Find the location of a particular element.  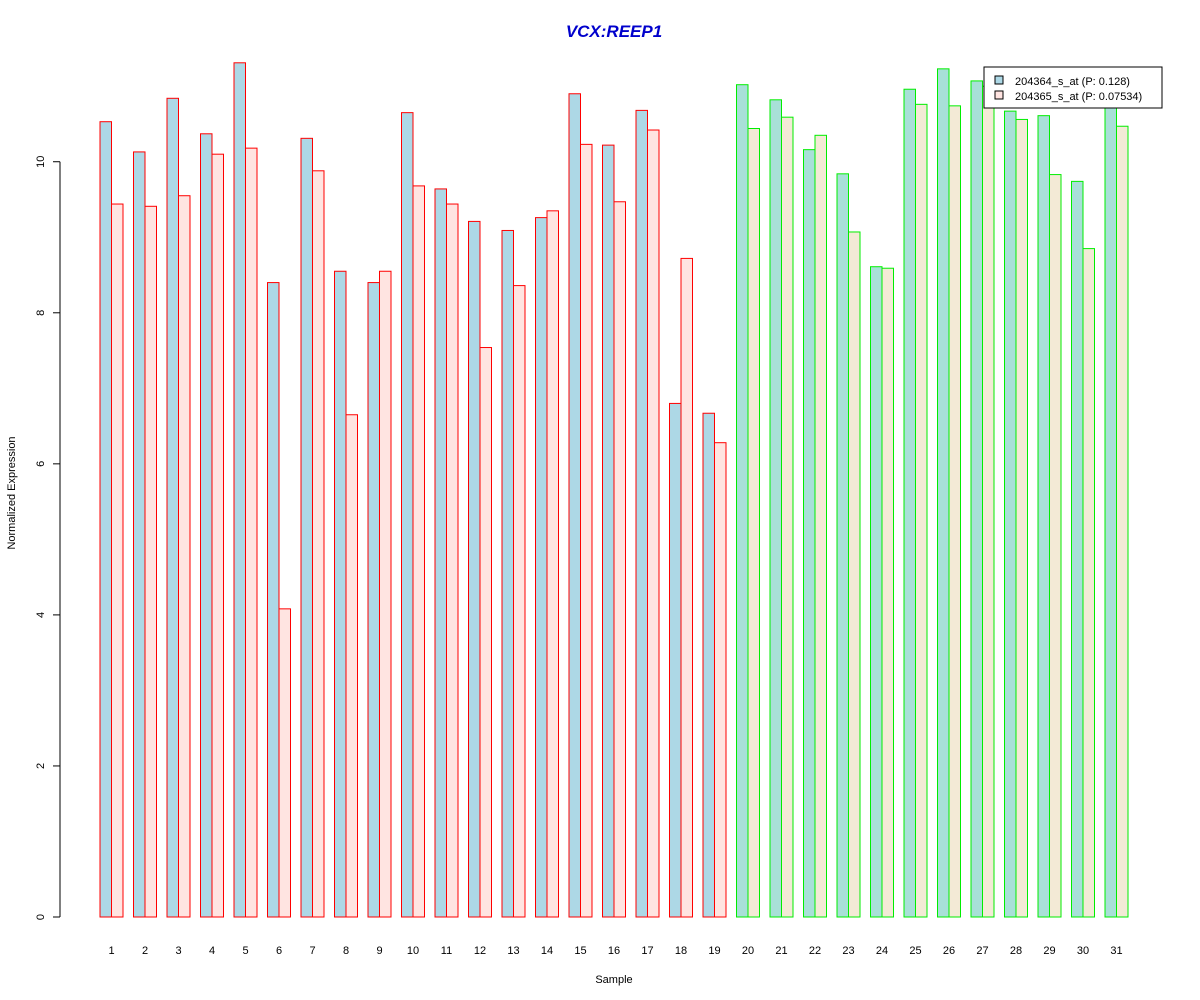

x-tick-label: 30 is located at coordinates (1083, 951).